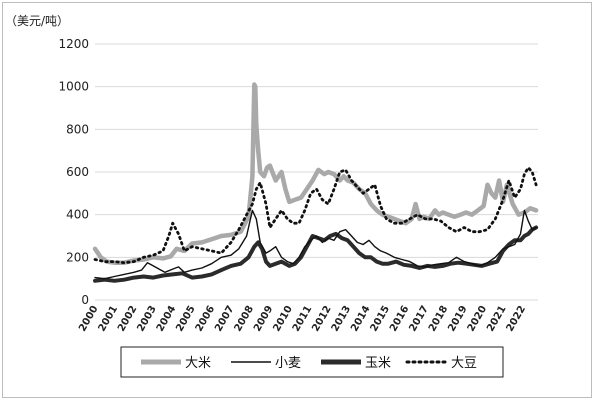 Image resolution: width=596 pixels, height=401 pixels. Describe the element at coordinates (85, 300) in the screenshot. I see `y-tick-label: 0` at that location.